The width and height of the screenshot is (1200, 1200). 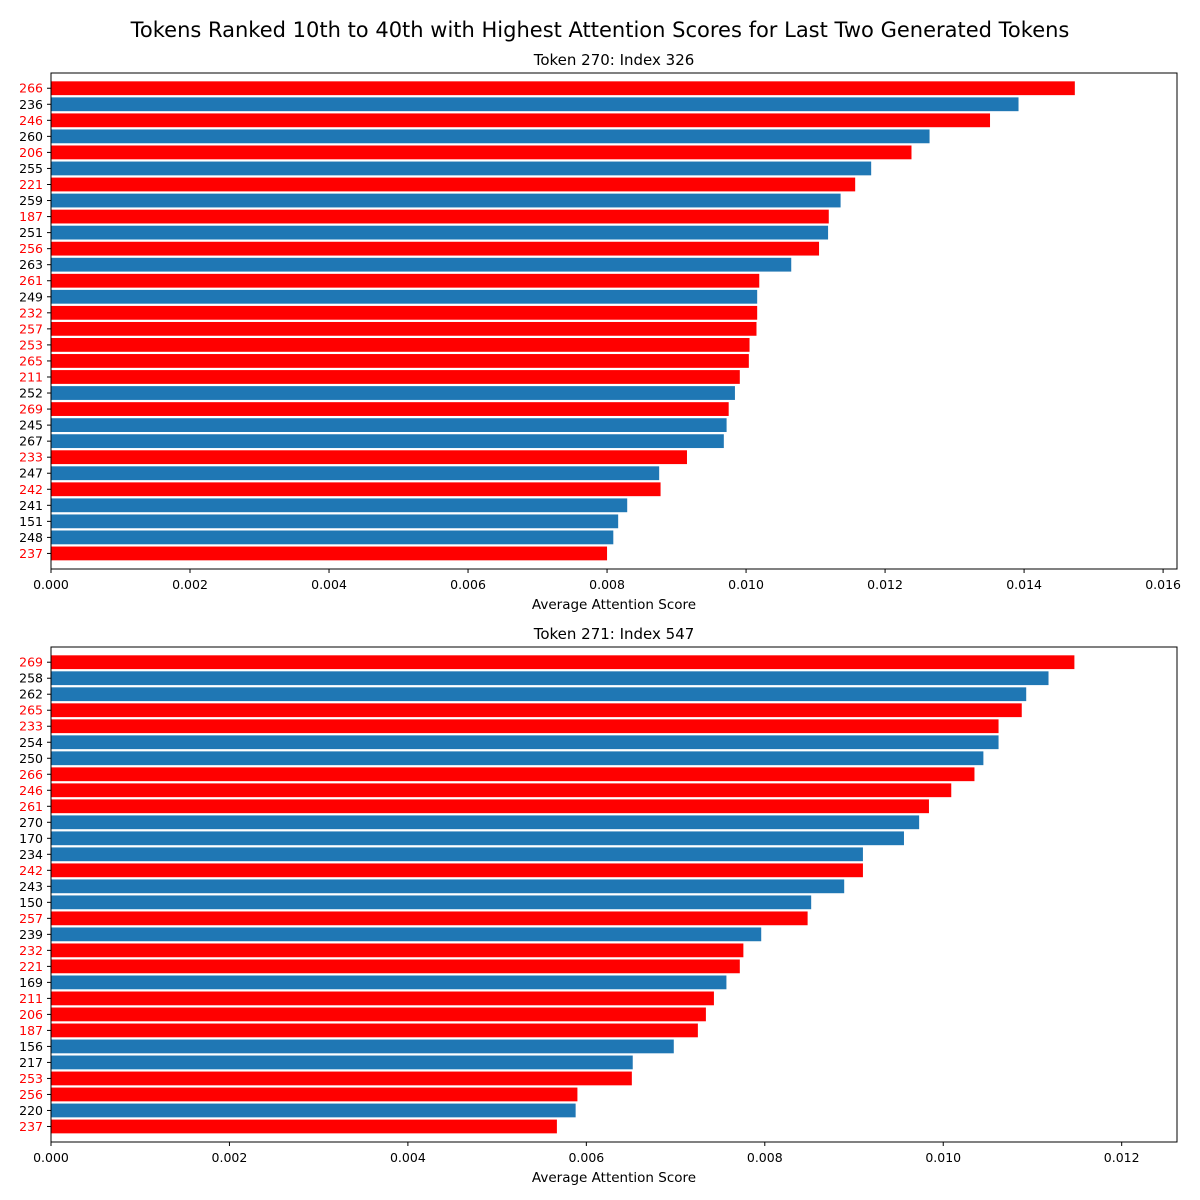 I want to click on x-tick-label: 0.010, so click(x=746, y=584).